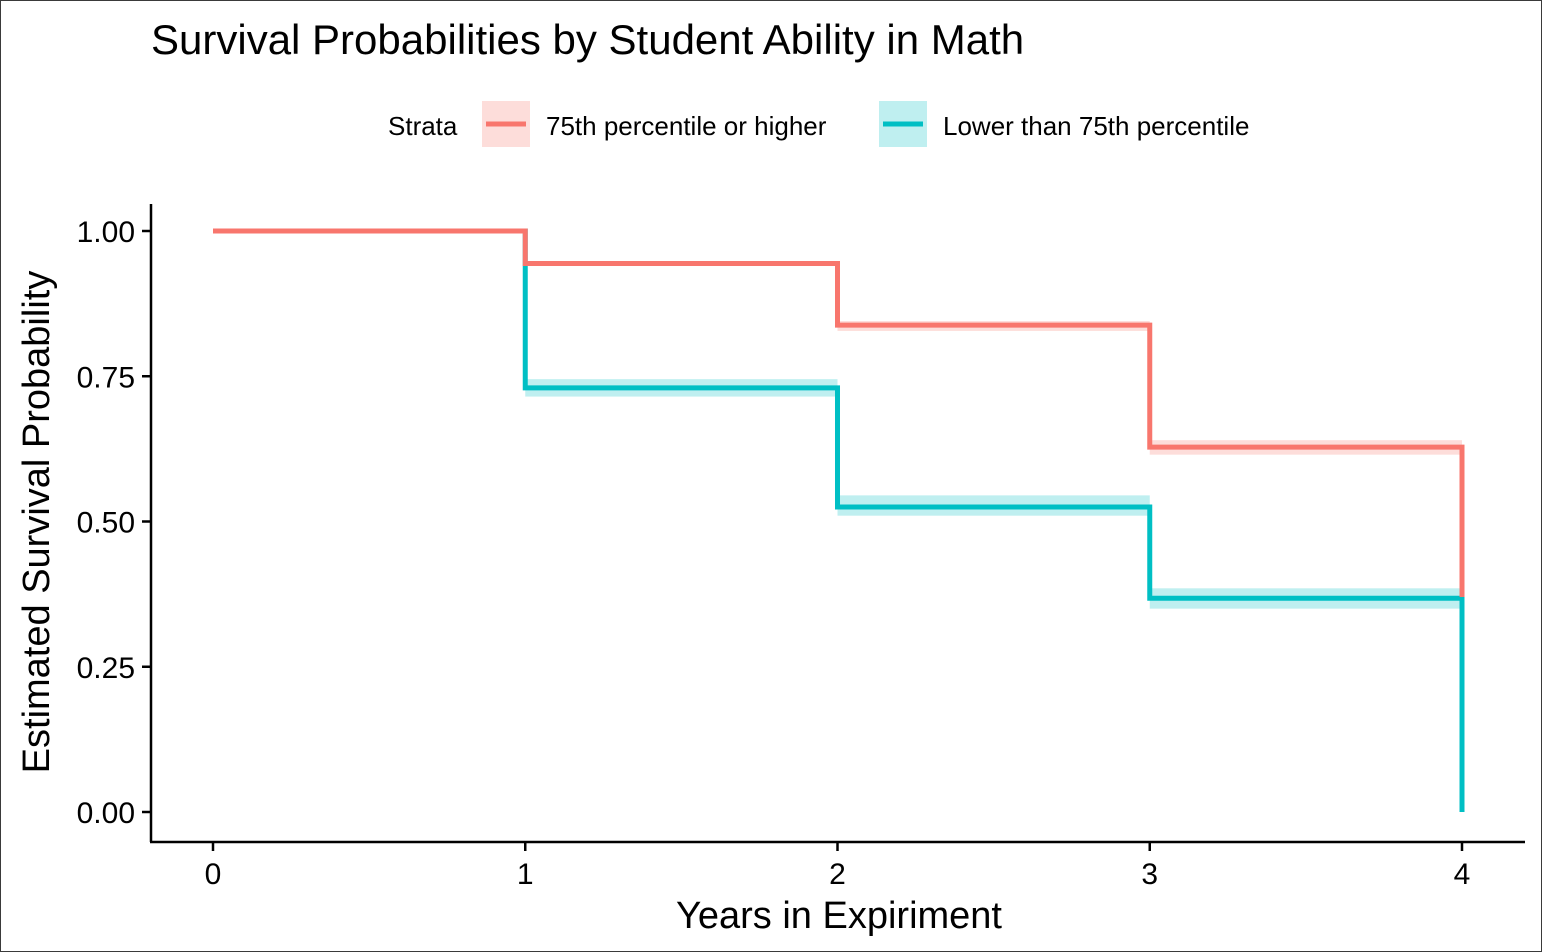 The width and height of the screenshot is (1542, 952). Describe the element at coordinates (1096, 126) in the screenshot. I see `legend-label-series-2: Lower than 75th percentile` at that location.